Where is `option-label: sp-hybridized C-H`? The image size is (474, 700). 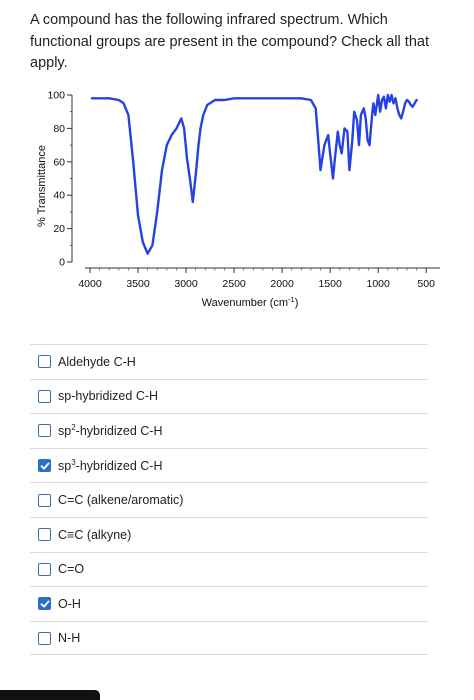 option-label: sp-hybridized C-H is located at coordinates (108, 396).